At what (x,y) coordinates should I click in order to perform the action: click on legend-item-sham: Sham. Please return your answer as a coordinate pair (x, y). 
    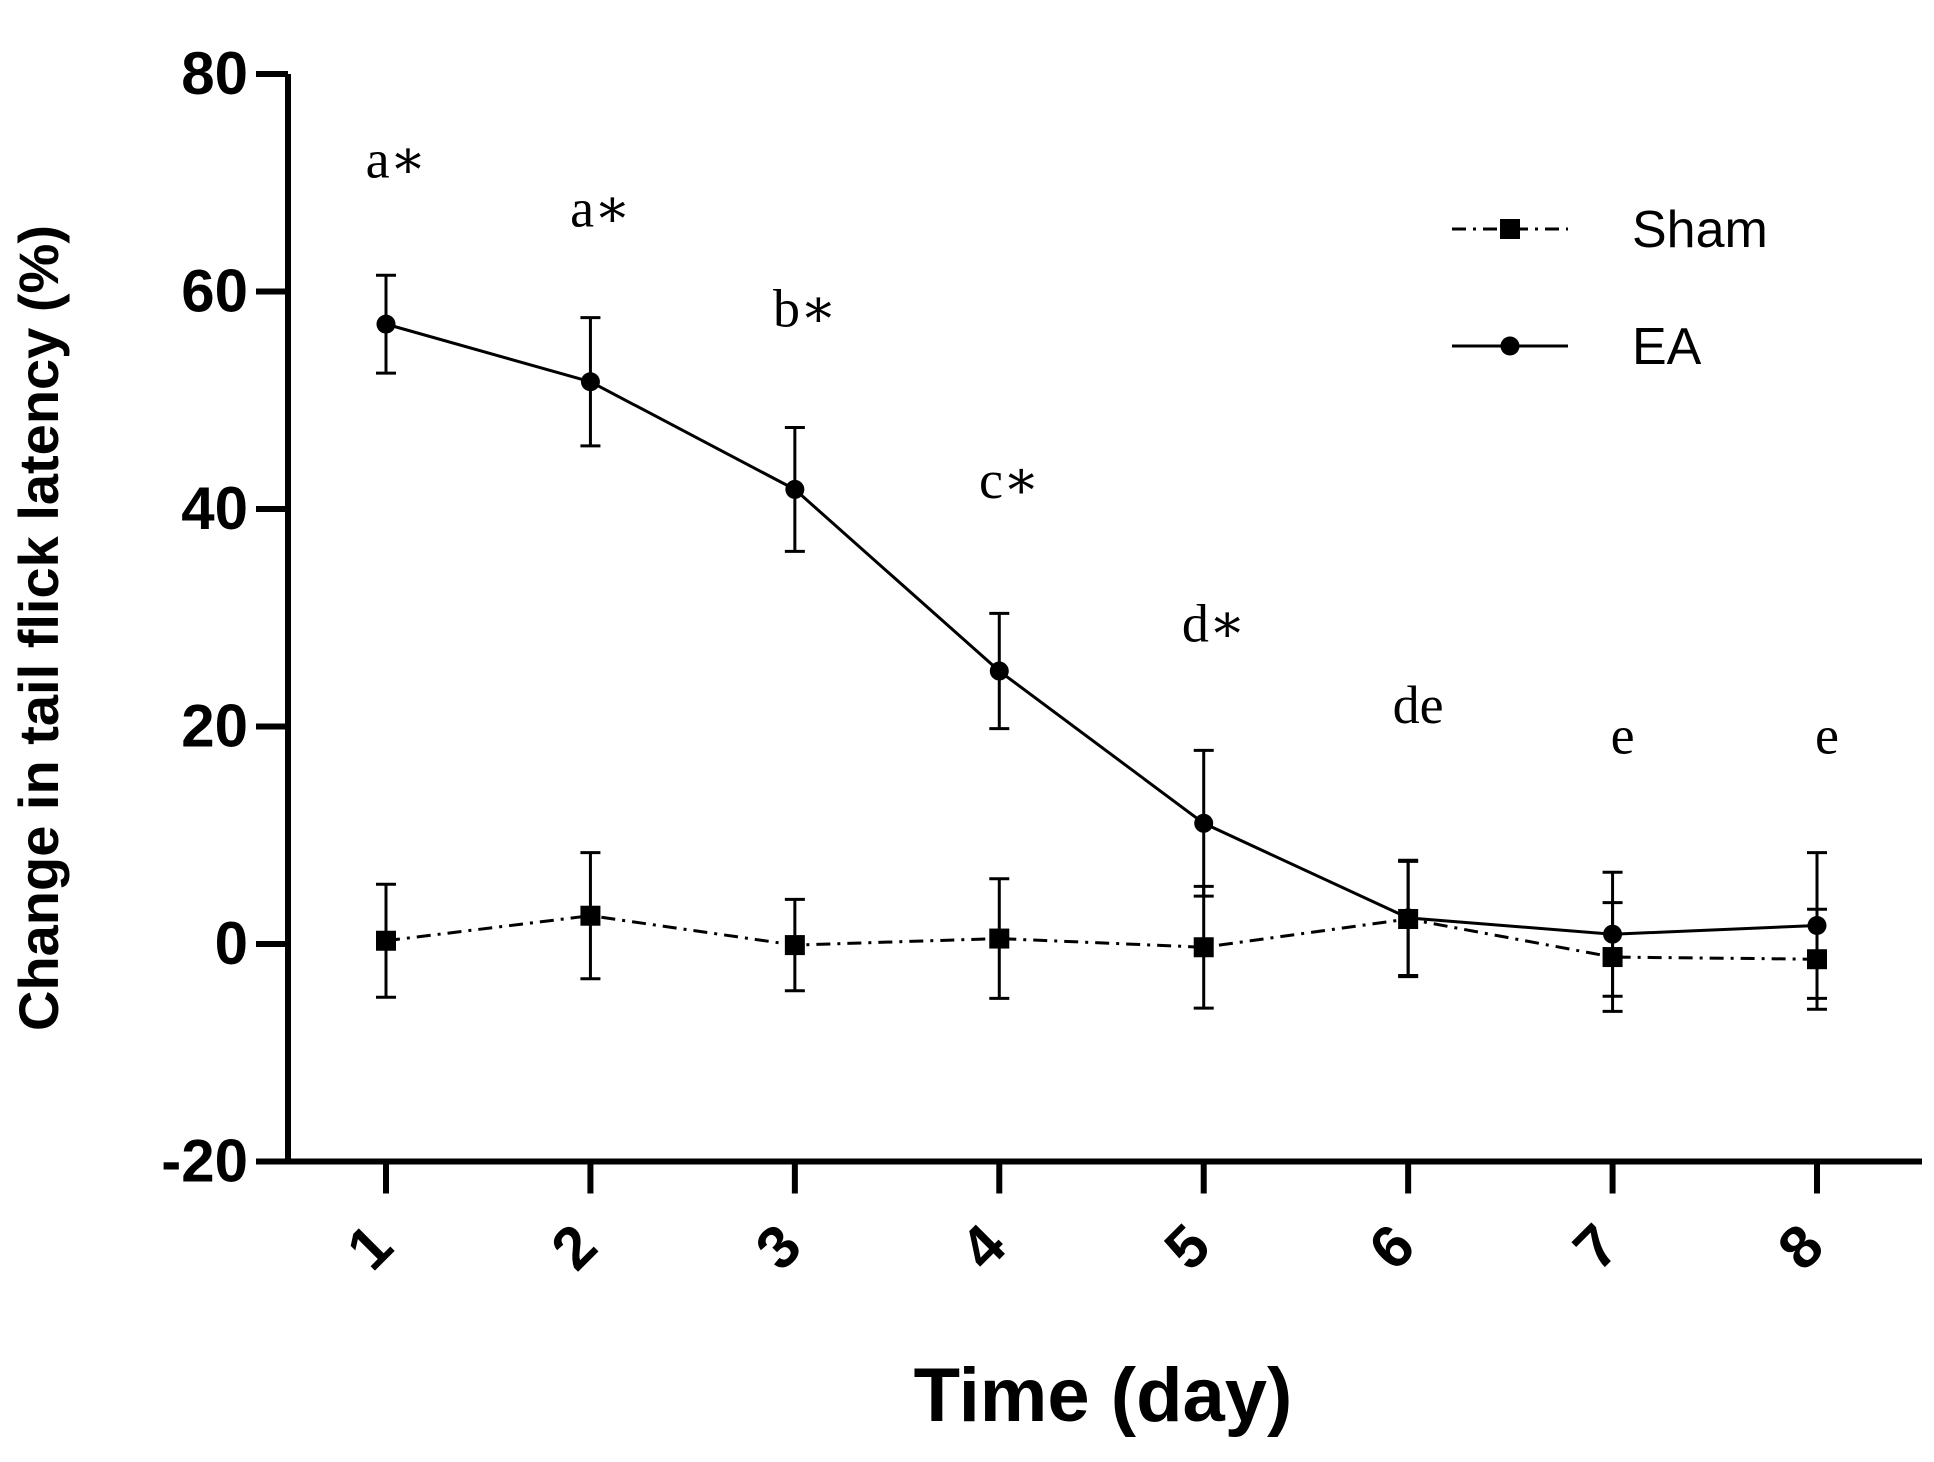
    Looking at the image, I should click on (1610, 230).